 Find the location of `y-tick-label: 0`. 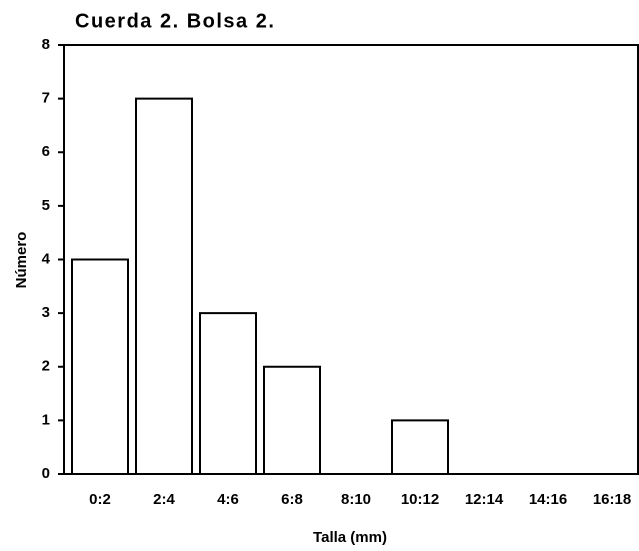

y-tick-label: 0 is located at coordinates (46, 473).